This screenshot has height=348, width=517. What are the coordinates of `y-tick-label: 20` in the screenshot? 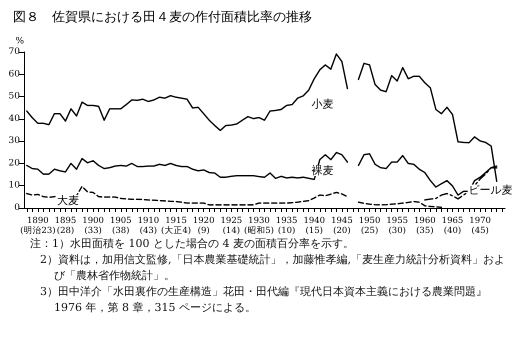 It's located at (14, 163).